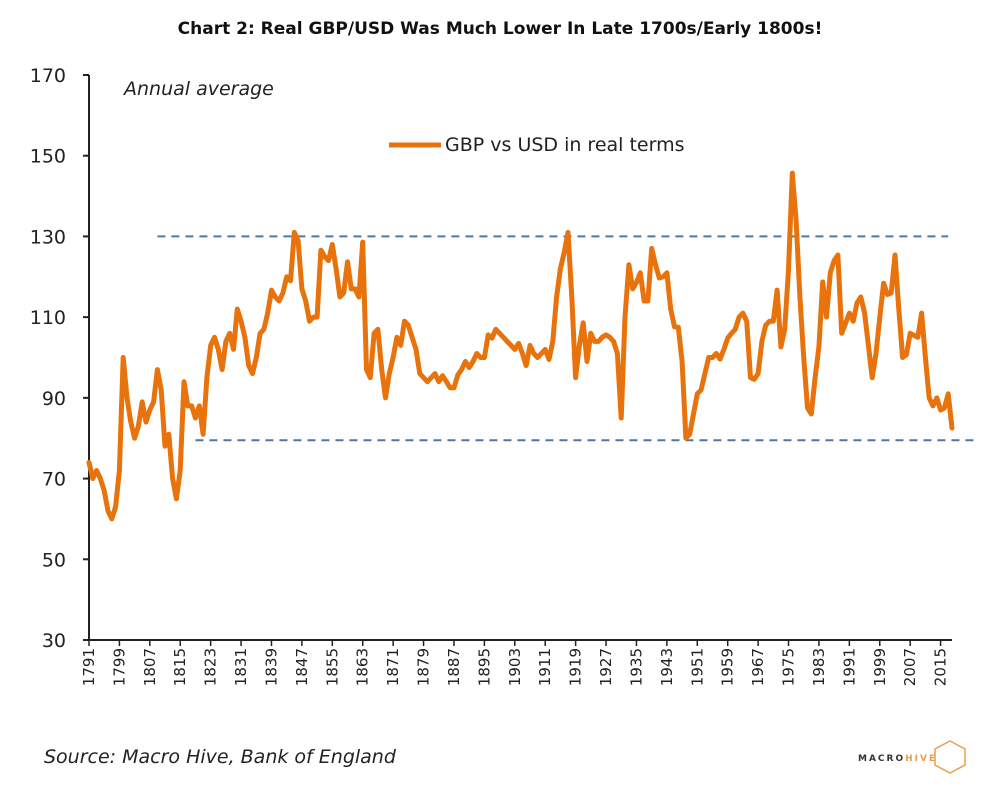  I want to click on x-tick-label: 1871, so click(393, 667).